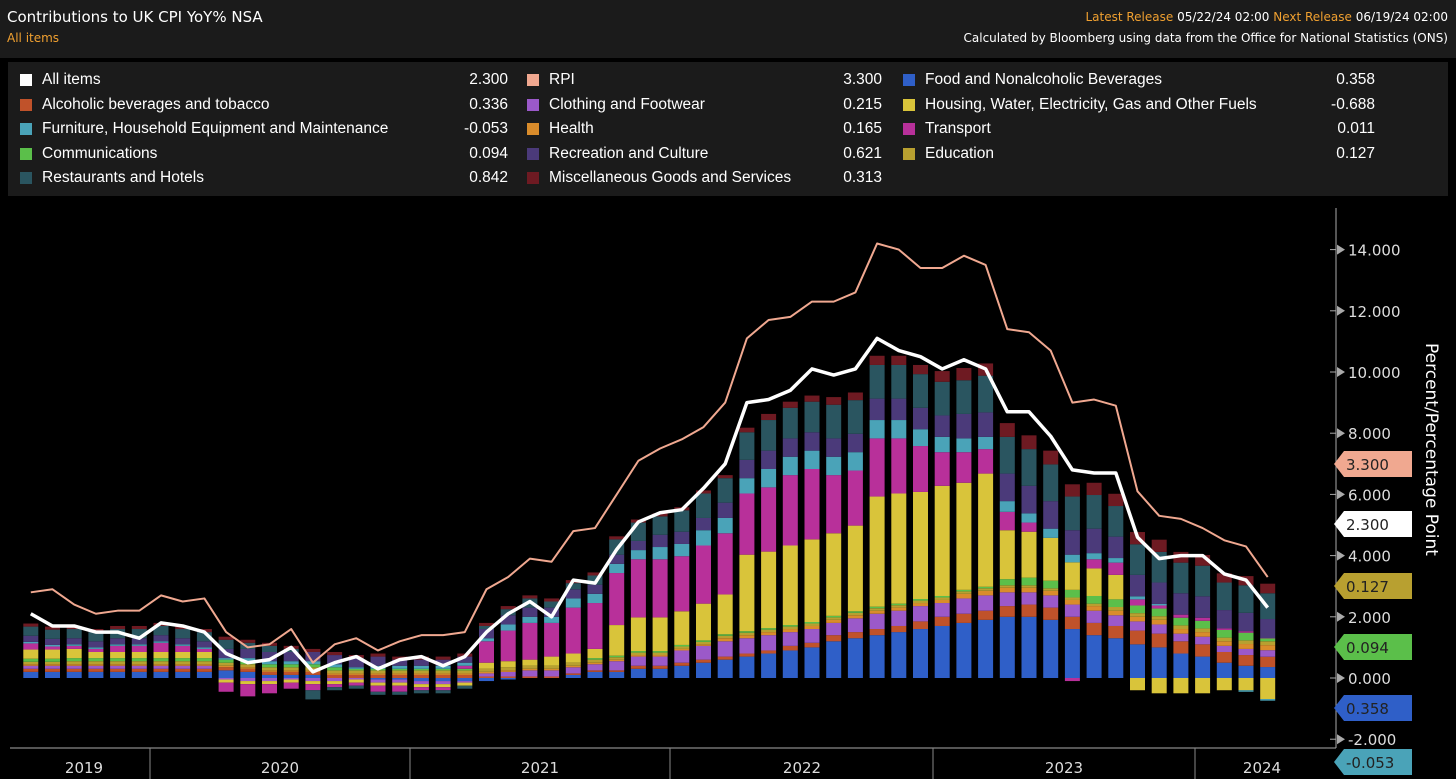  What do you see at coordinates (704, 178) in the screenshot?
I see `legend-item: Miscellaneous Goods and Services 0.313` at bounding box center [704, 178].